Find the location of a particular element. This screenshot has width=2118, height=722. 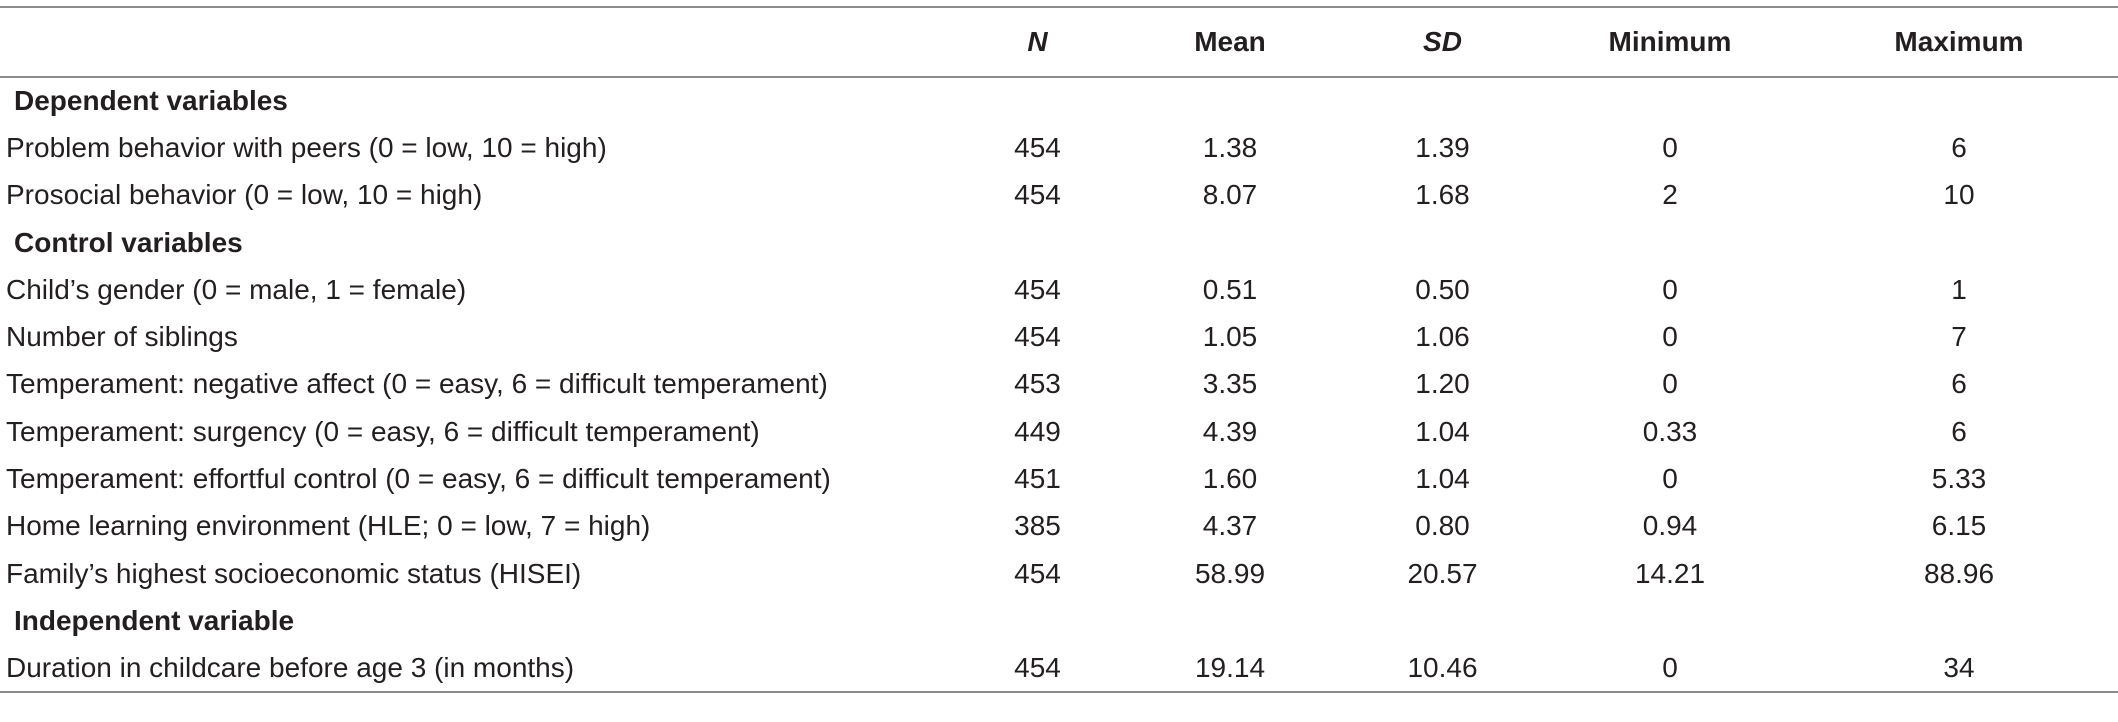

cell-max: 10 is located at coordinates (1959, 195).